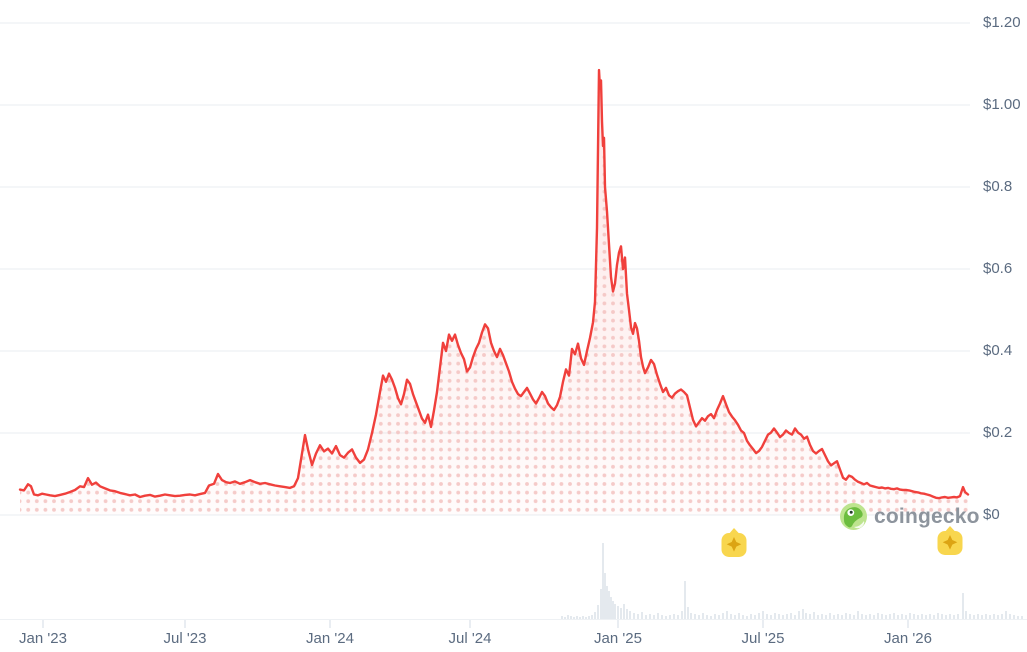  I want to click on coingecko-watermark: coingecko, so click(910, 516).